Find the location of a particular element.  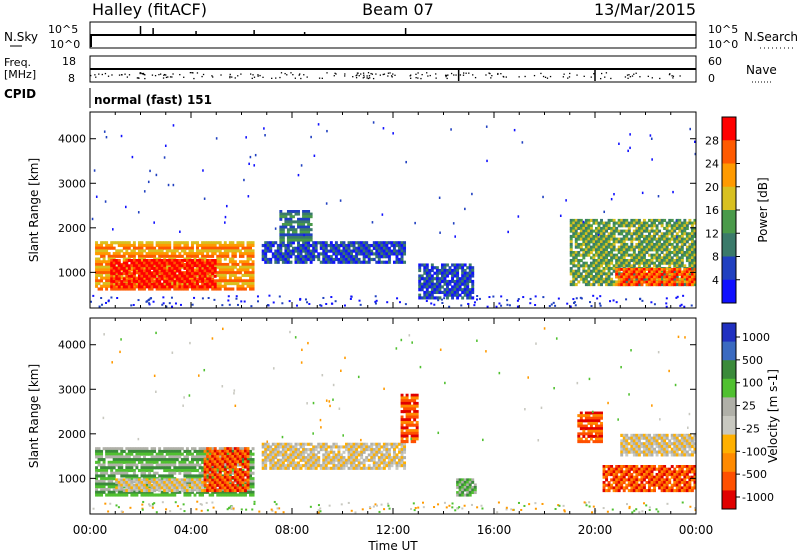

nsky-tick-top: 10^5 is located at coordinates (63, 29).